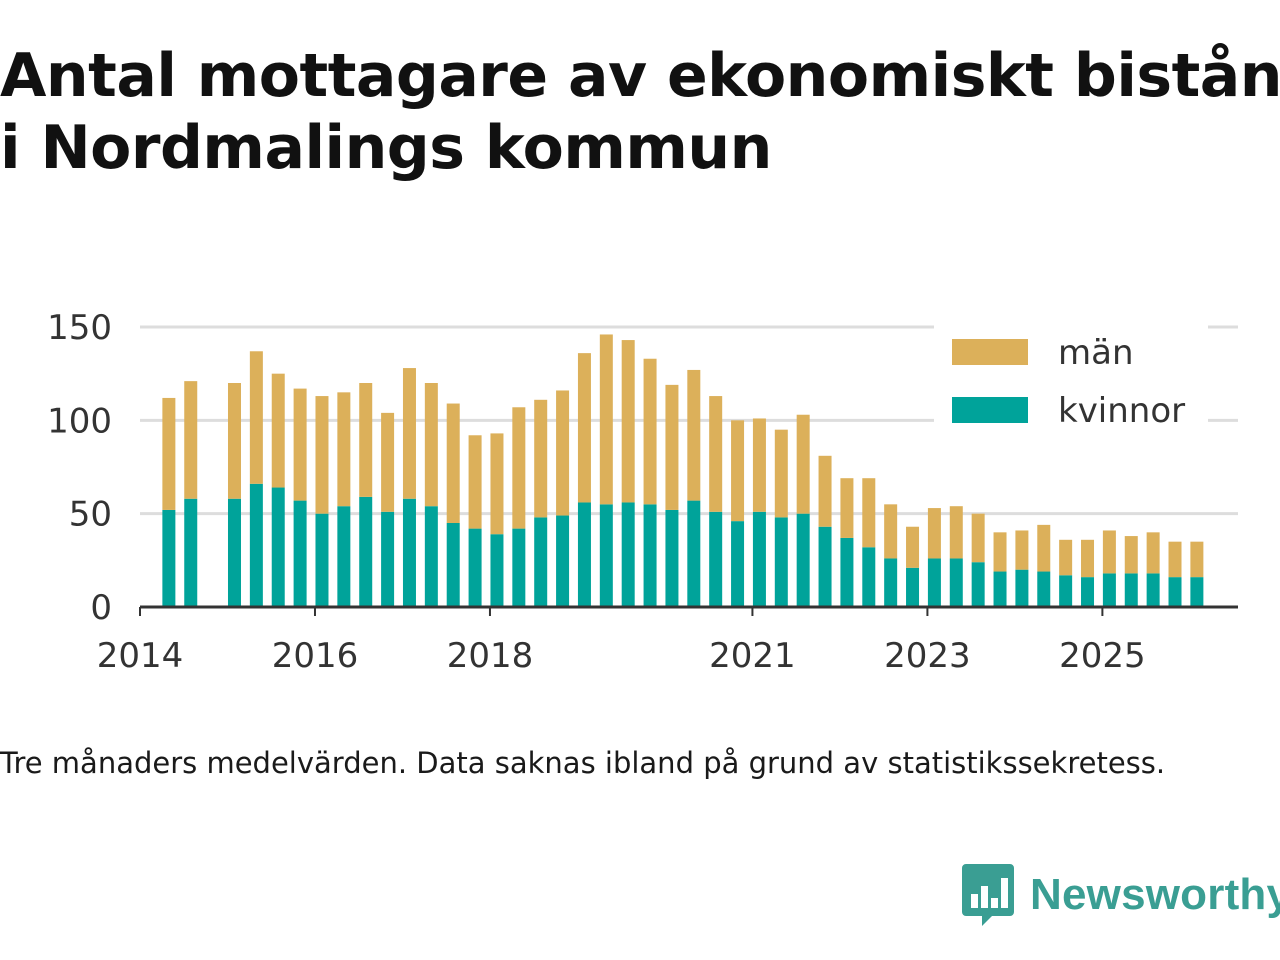 The width and height of the screenshot is (1280, 960). Describe the element at coordinates (79, 421) in the screenshot. I see `y-tick-label: 100` at that location.